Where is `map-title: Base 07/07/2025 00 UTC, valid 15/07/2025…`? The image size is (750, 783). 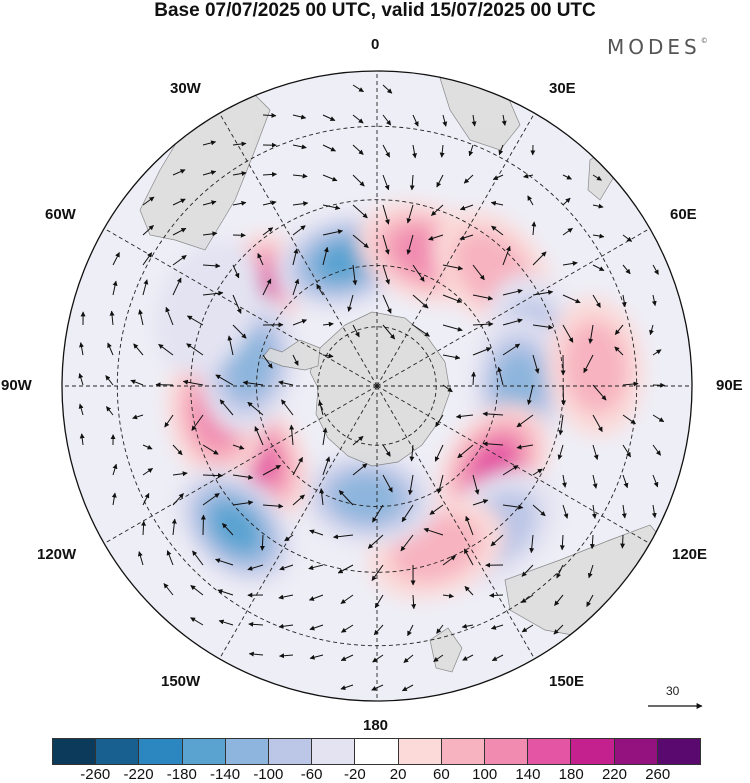
map-title: Base 07/07/2025 00 UTC, valid 15/07/2025… is located at coordinates (375, 10).